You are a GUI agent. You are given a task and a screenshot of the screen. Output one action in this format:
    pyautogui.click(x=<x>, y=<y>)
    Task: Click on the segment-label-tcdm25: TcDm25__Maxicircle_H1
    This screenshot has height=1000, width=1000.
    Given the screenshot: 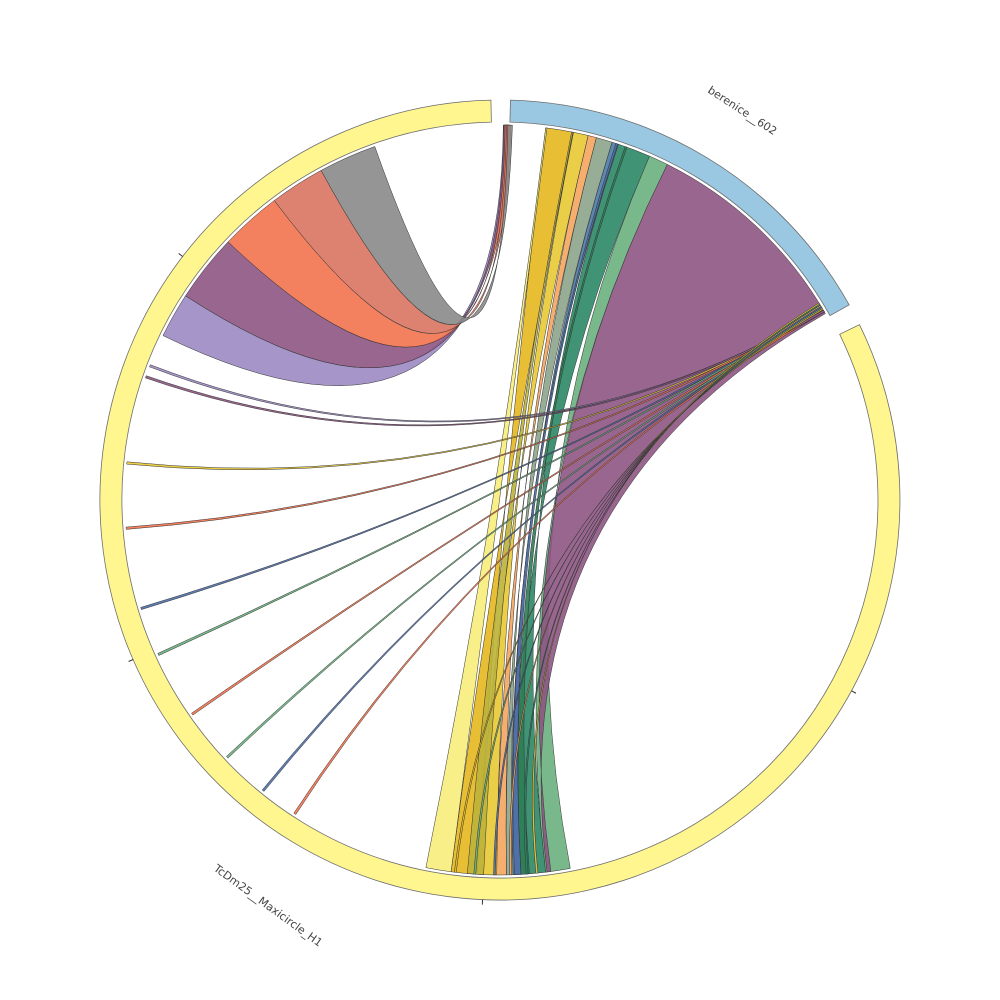 What is the action you would take?
    pyautogui.click(x=267, y=905)
    